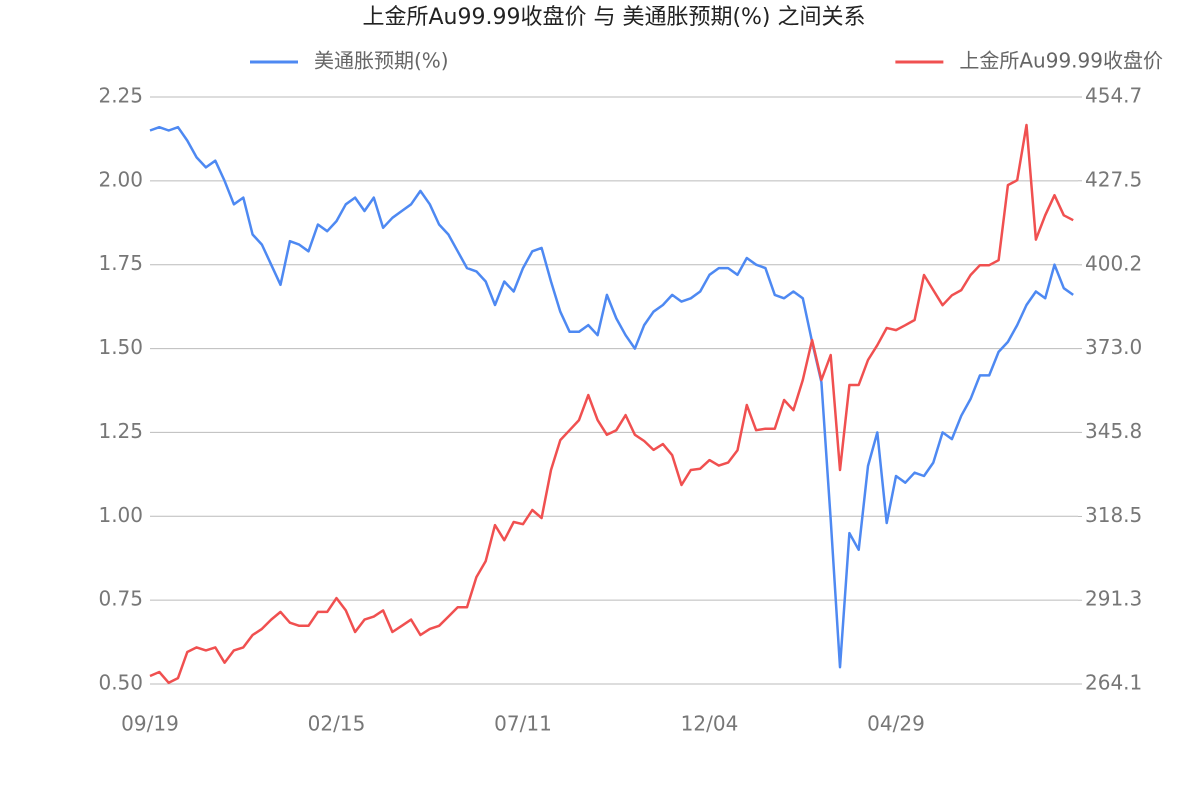 The width and height of the screenshot is (1200, 800). What do you see at coordinates (120, 96) in the screenshot?
I see `y-tick-label: 2.25` at bounding box center [120, 96].